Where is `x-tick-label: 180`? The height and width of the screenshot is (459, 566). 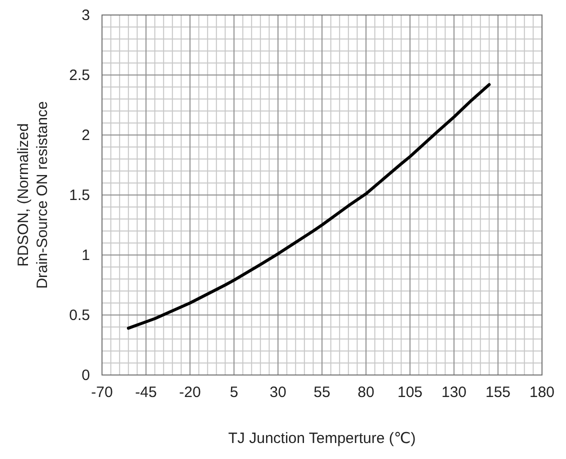
x-tick-label: 180 is located at coordinates (542, 392).